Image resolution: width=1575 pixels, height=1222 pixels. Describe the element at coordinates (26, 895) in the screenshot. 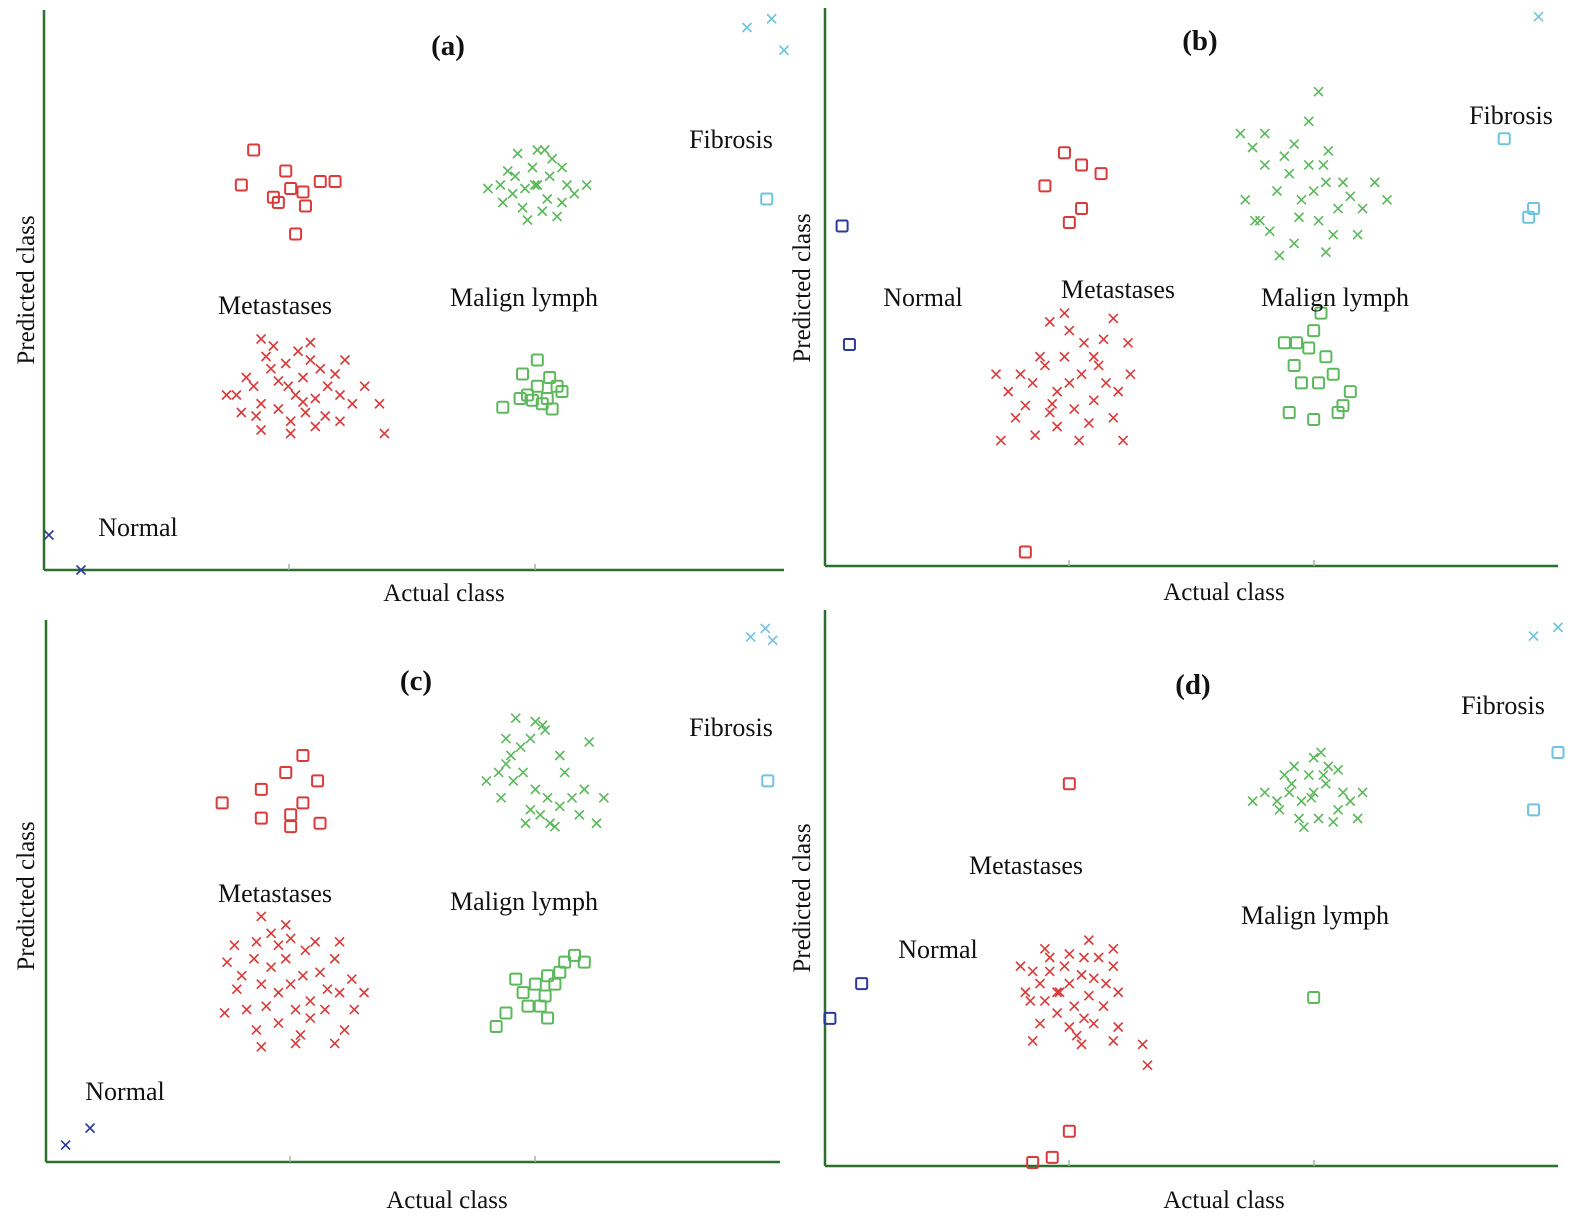

I see `y-axis-label: Predicted class` at that location.